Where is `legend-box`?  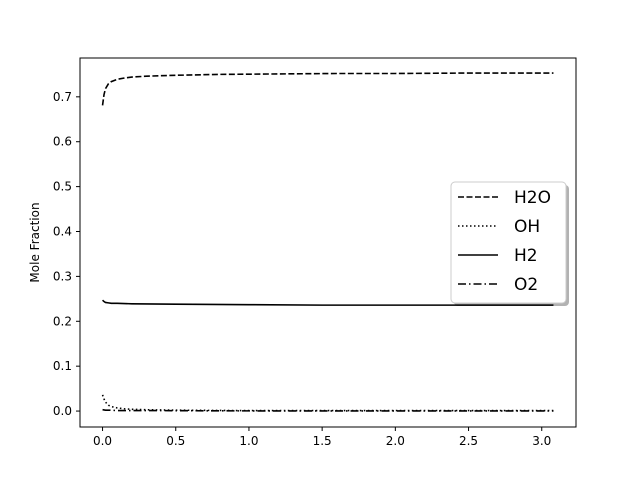
legend-box is located at coordinates (508, 242).